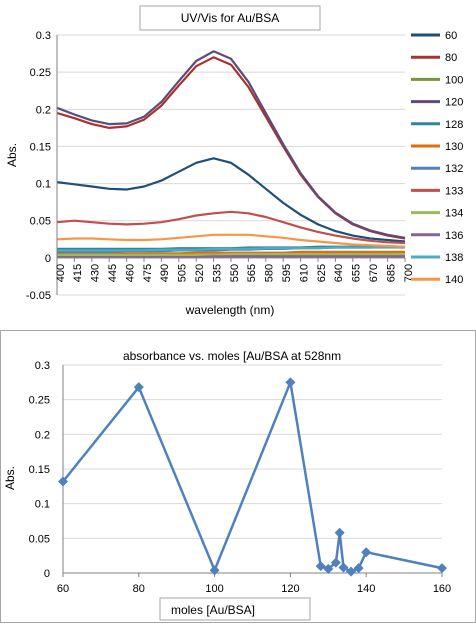 The image size is (476, 625). I want to click on chart2-xlabel-box, so click(235, 609).